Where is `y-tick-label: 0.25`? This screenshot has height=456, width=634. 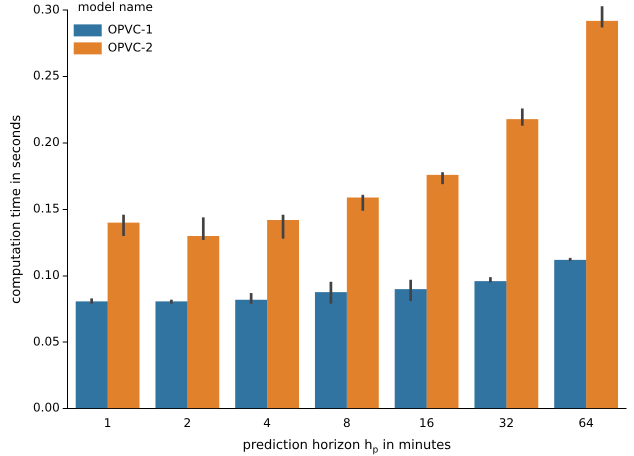 y-tick-label: 0.25 is located at coordinates (46, 75).